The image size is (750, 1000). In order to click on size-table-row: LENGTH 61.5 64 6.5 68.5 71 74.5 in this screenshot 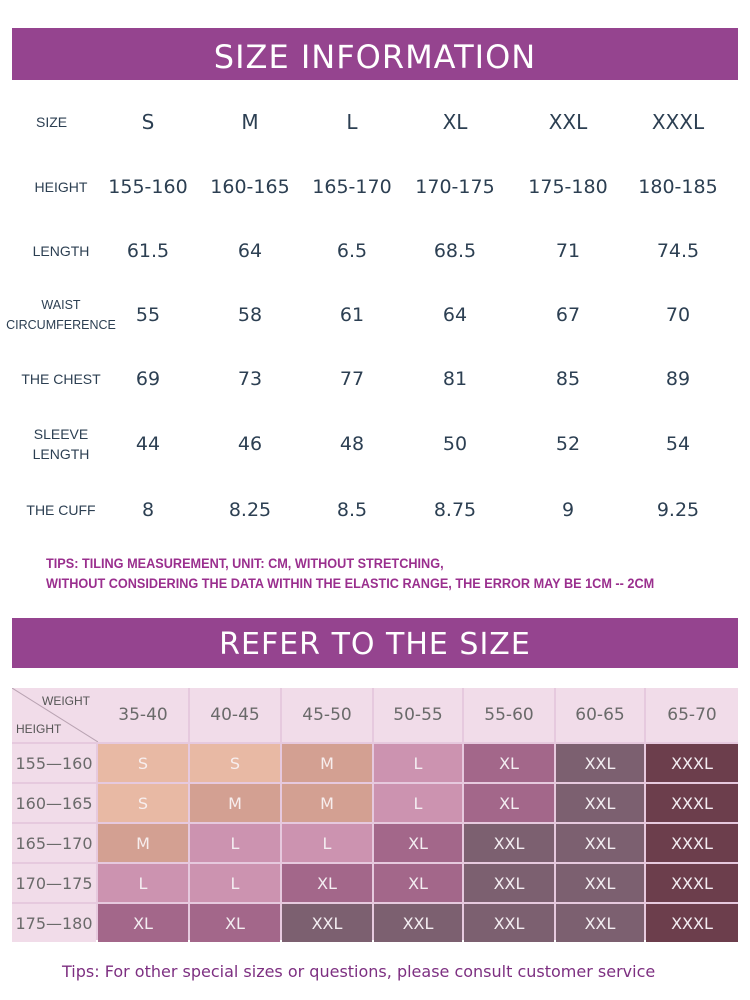, I will do `click(375, 251)`.